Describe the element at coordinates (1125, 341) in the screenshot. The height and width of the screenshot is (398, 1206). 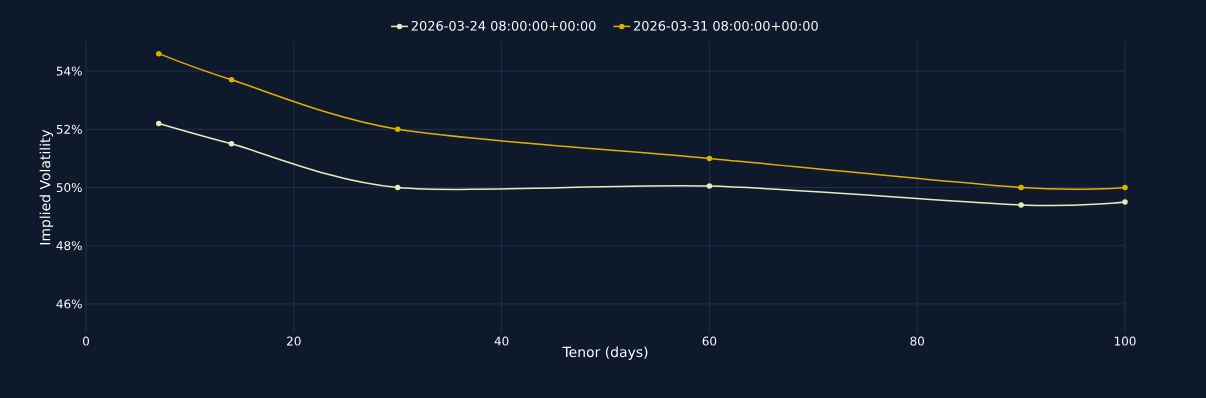
I see `x-tick-label: 100` at that location.